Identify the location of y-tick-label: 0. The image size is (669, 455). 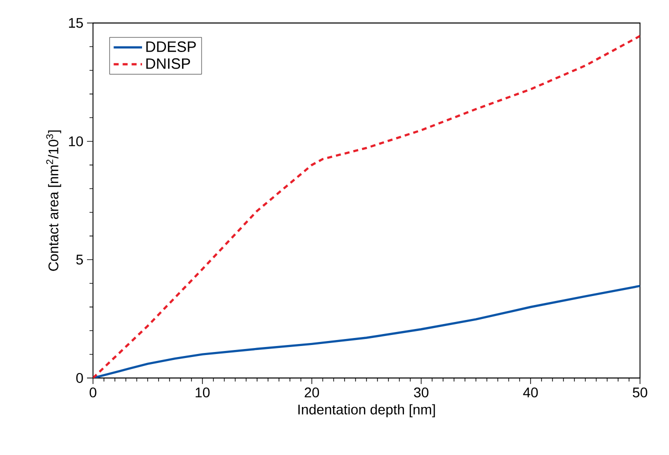
(79, 378).